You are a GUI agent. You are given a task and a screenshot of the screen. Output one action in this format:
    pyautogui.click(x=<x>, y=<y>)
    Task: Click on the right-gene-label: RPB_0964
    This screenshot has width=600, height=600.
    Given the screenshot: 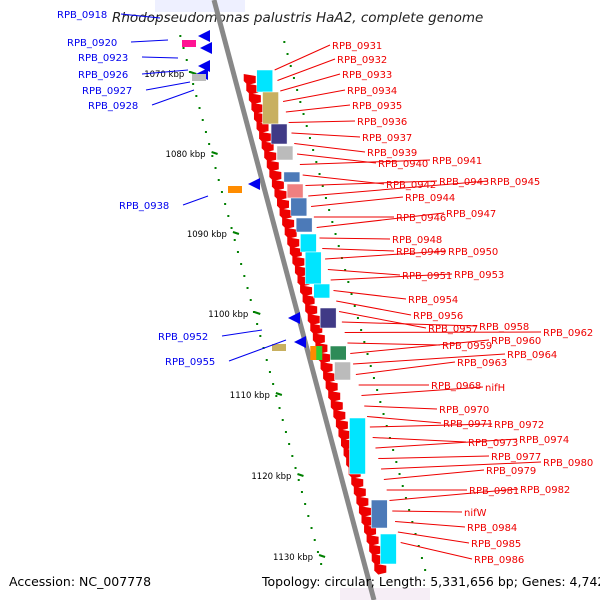 What is the action you would take?
    pyautogui.click(x=532, y=355)
    